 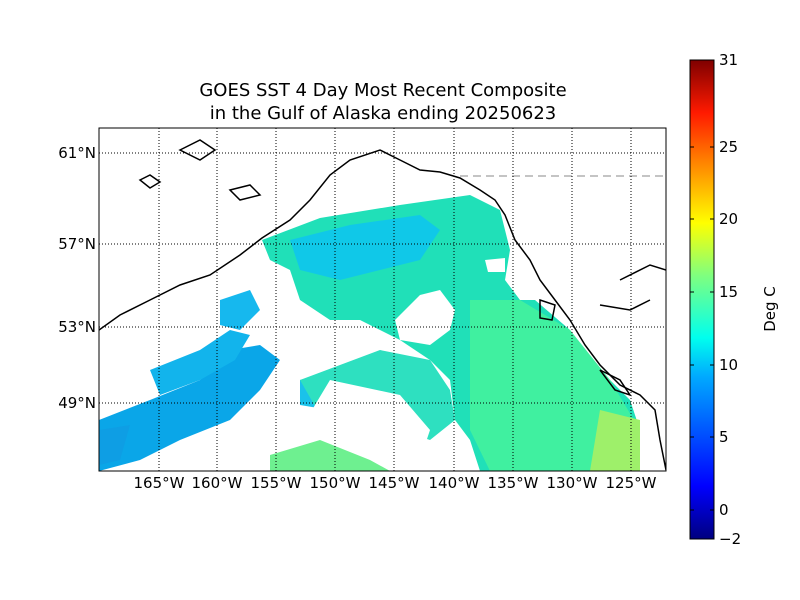 I want to click on lon-tick-155: 155°W, so click(x=276, y=483).